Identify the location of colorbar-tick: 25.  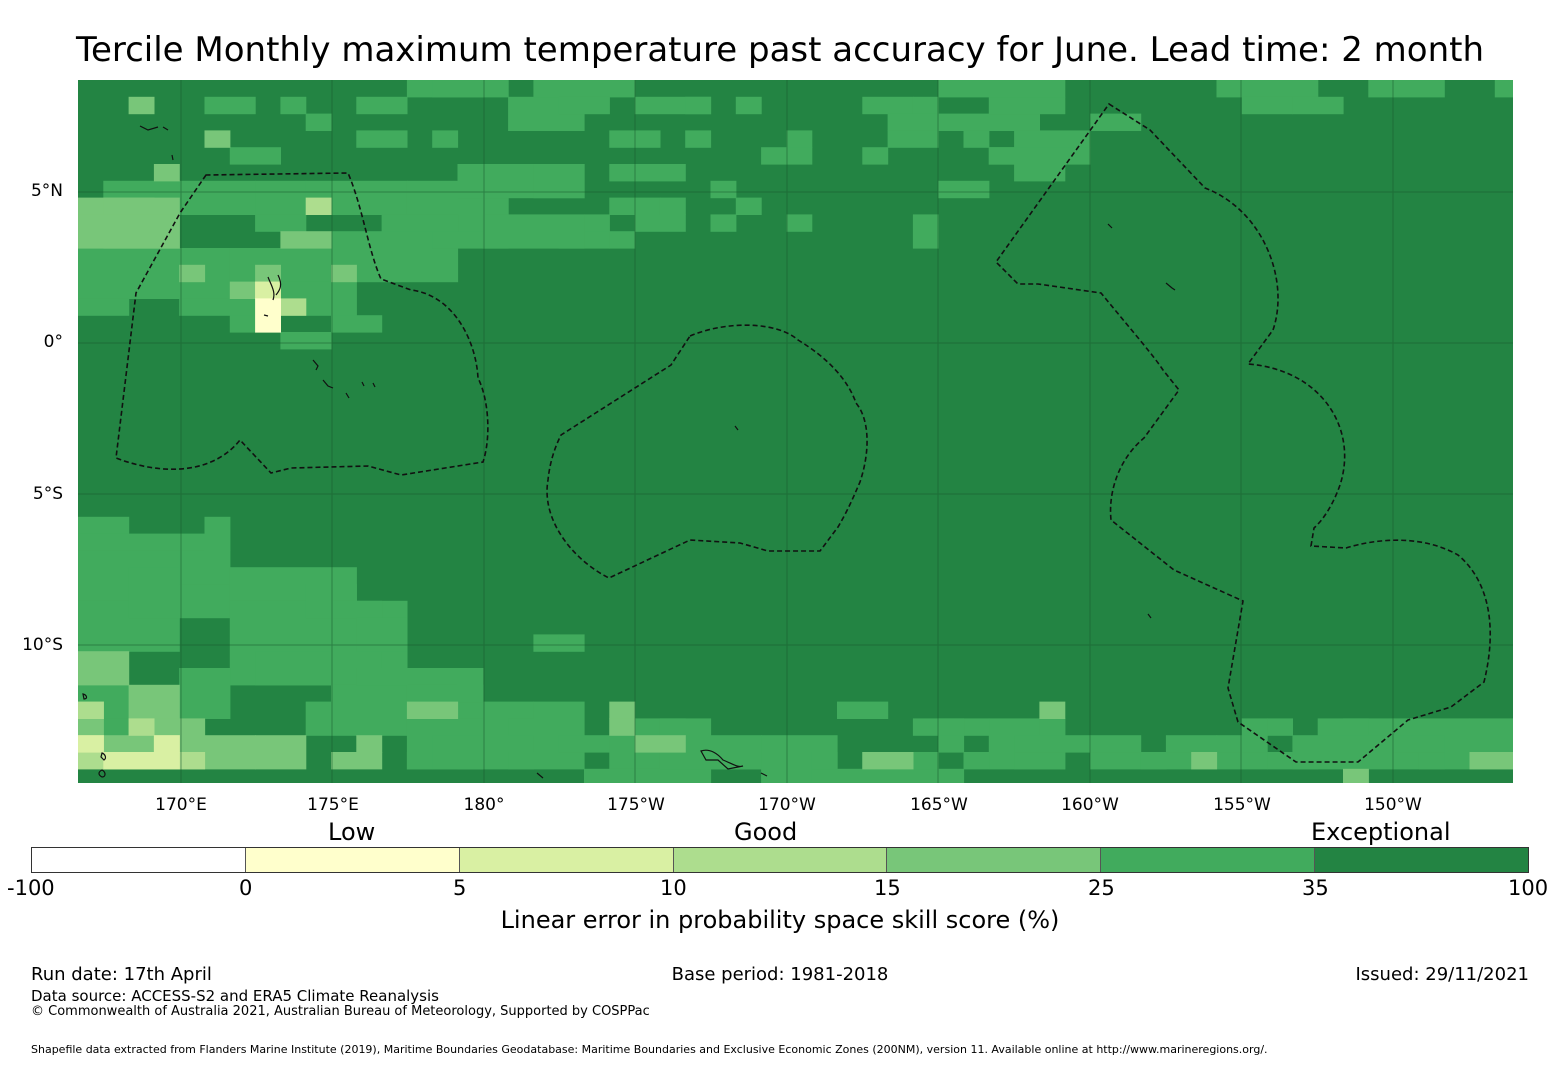
(1101, 888).